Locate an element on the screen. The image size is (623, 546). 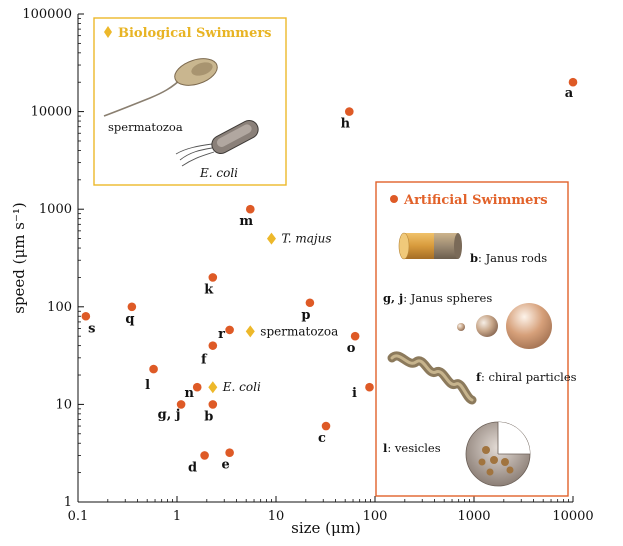
y-tick-label: 100000 is located at coordinates (47, 14).